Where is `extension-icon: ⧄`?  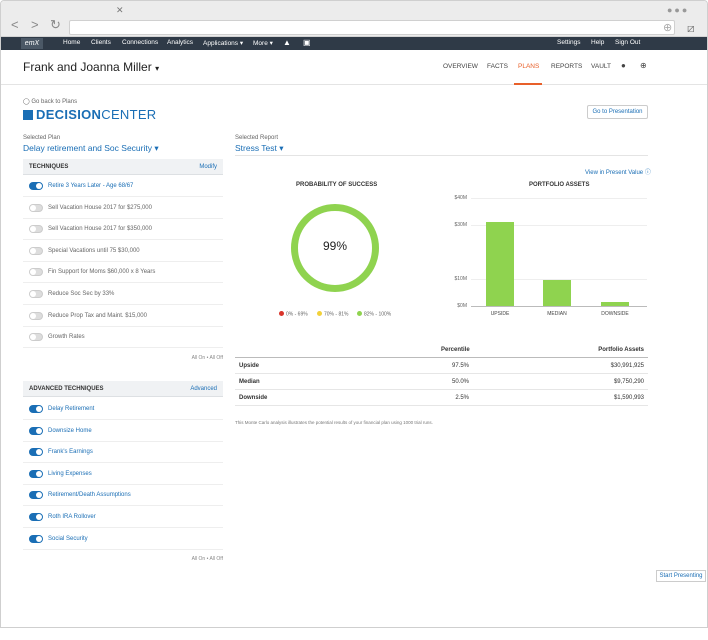
extension-icon: ⧄ is located at coordinates (691, 28).